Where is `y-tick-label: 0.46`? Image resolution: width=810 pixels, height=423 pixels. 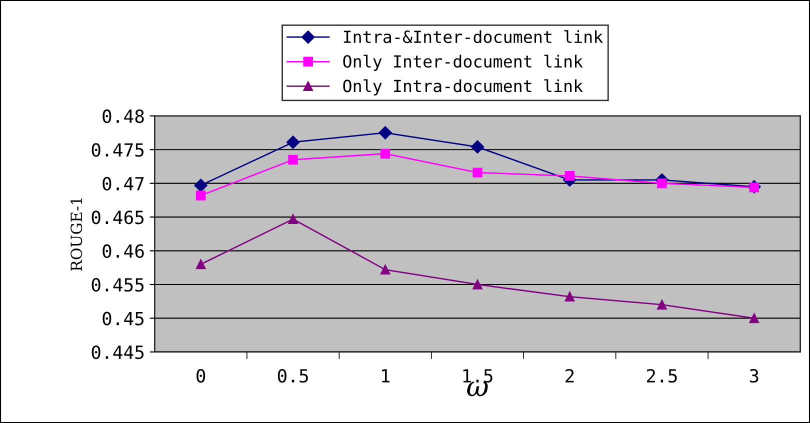 y-tick-label: 0.46 is located at coordinates (123, 251).